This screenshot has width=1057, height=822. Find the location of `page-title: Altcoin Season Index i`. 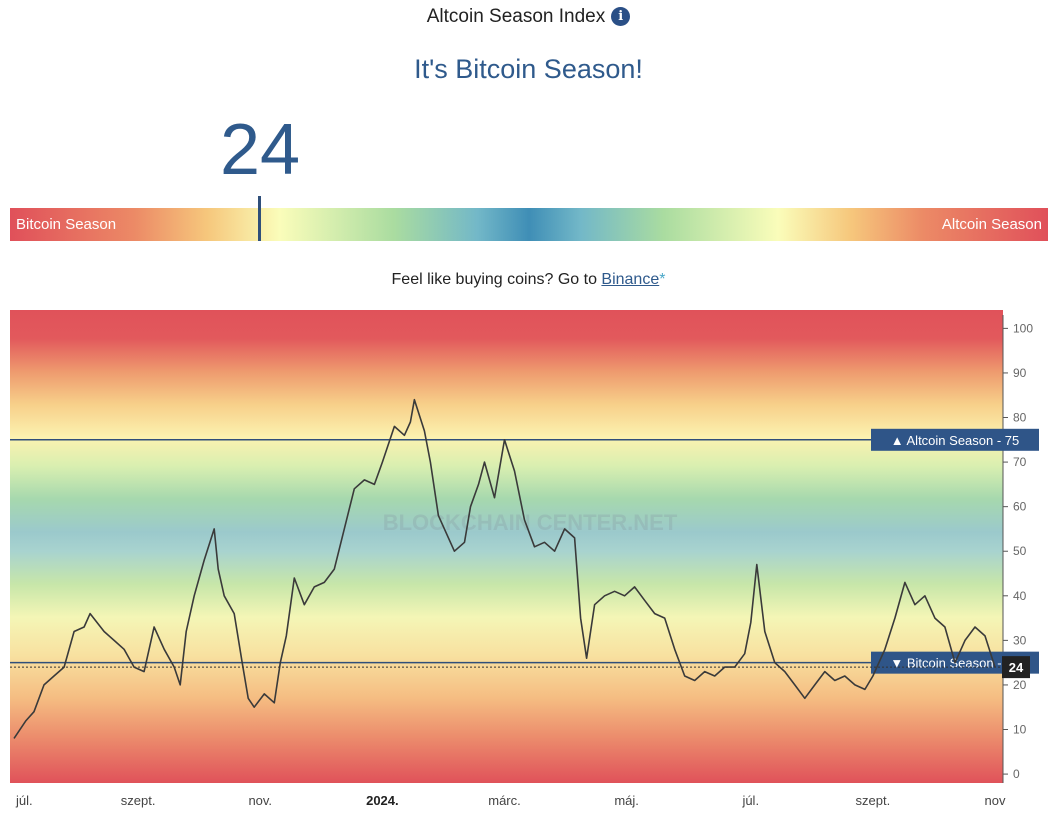

page-title: Altcoin Season Index i is located at coordinates (528, 17).